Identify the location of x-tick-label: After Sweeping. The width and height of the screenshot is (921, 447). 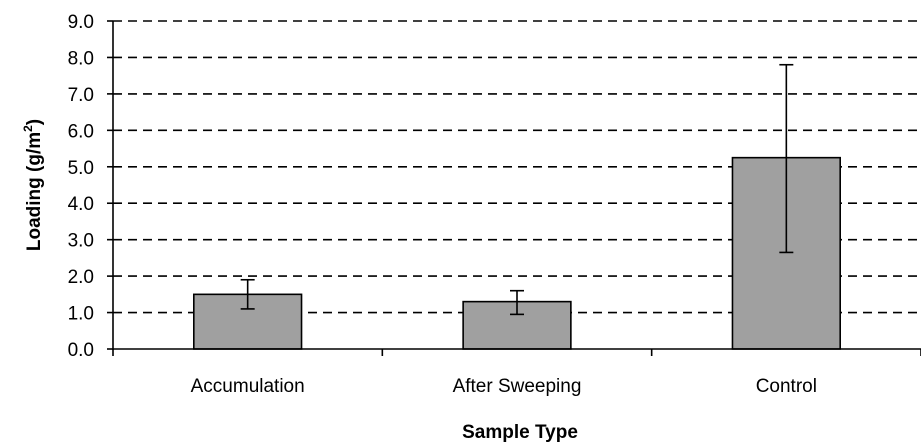
(517, 386).